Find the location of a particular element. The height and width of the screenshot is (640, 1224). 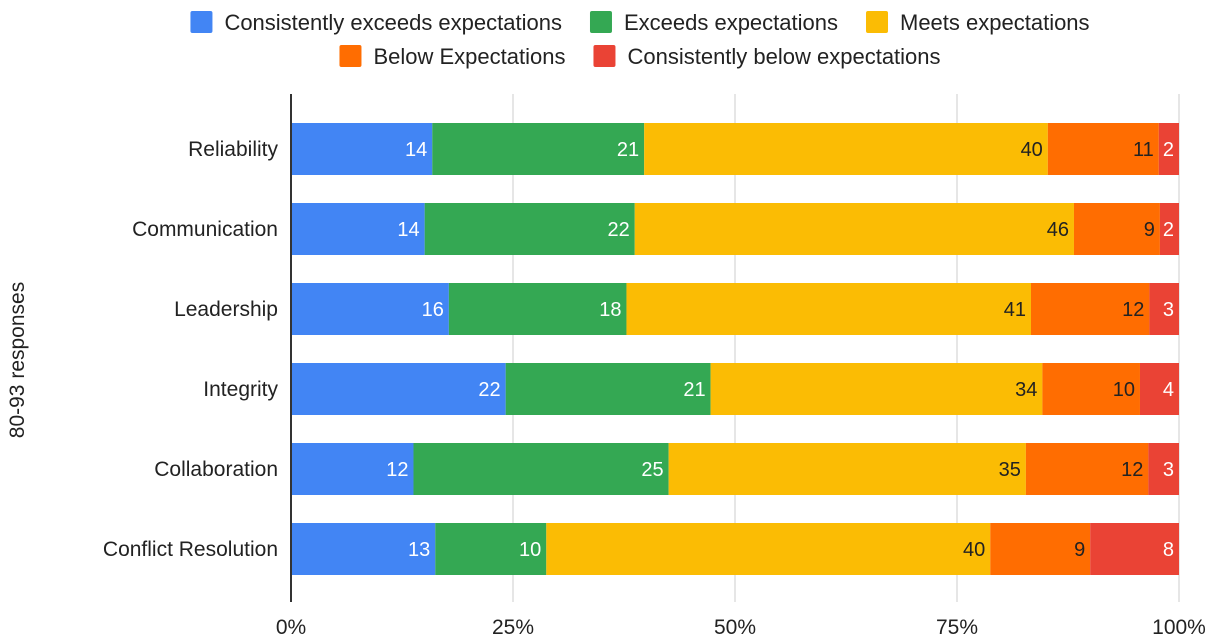

data-label: 41 is located at coordinates (1015, 310).